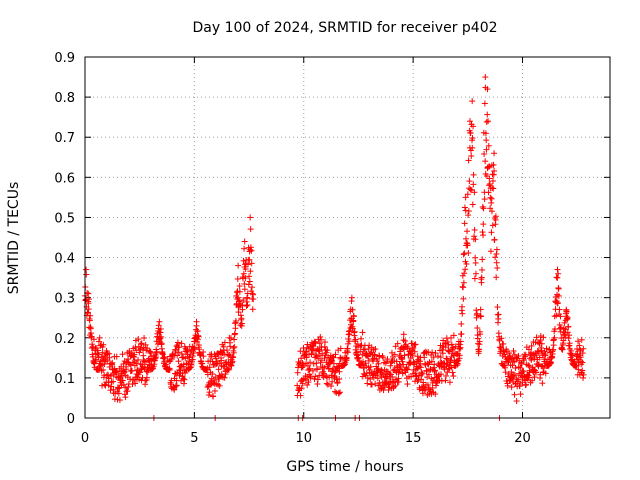 The image size is (640, 480). What do you see at coordinates (344, 467) in the screenshot?
I see `x-axis-label: GPS time / hours` at bounding box center [344, 467].